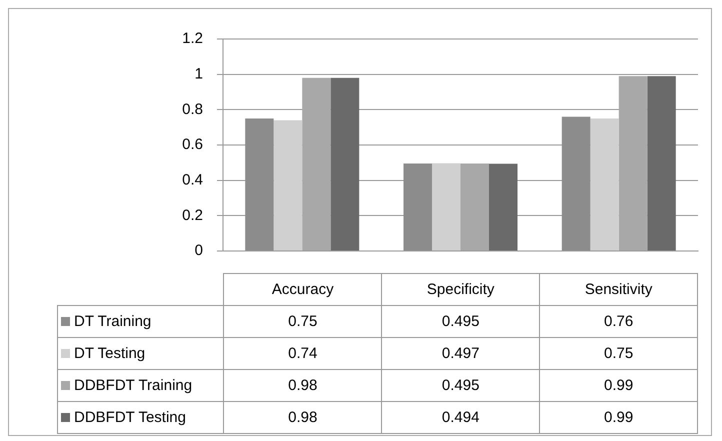 The image size is (722, 441). I want to click on y-tick-label: 0.2, so click(192, 215).